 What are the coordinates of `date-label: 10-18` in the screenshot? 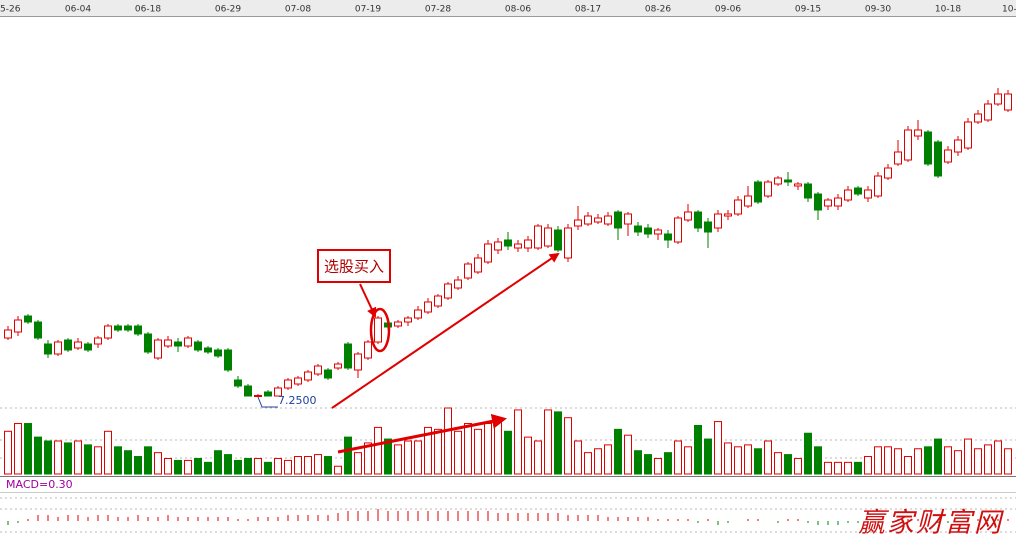 It's located at (948, 10).